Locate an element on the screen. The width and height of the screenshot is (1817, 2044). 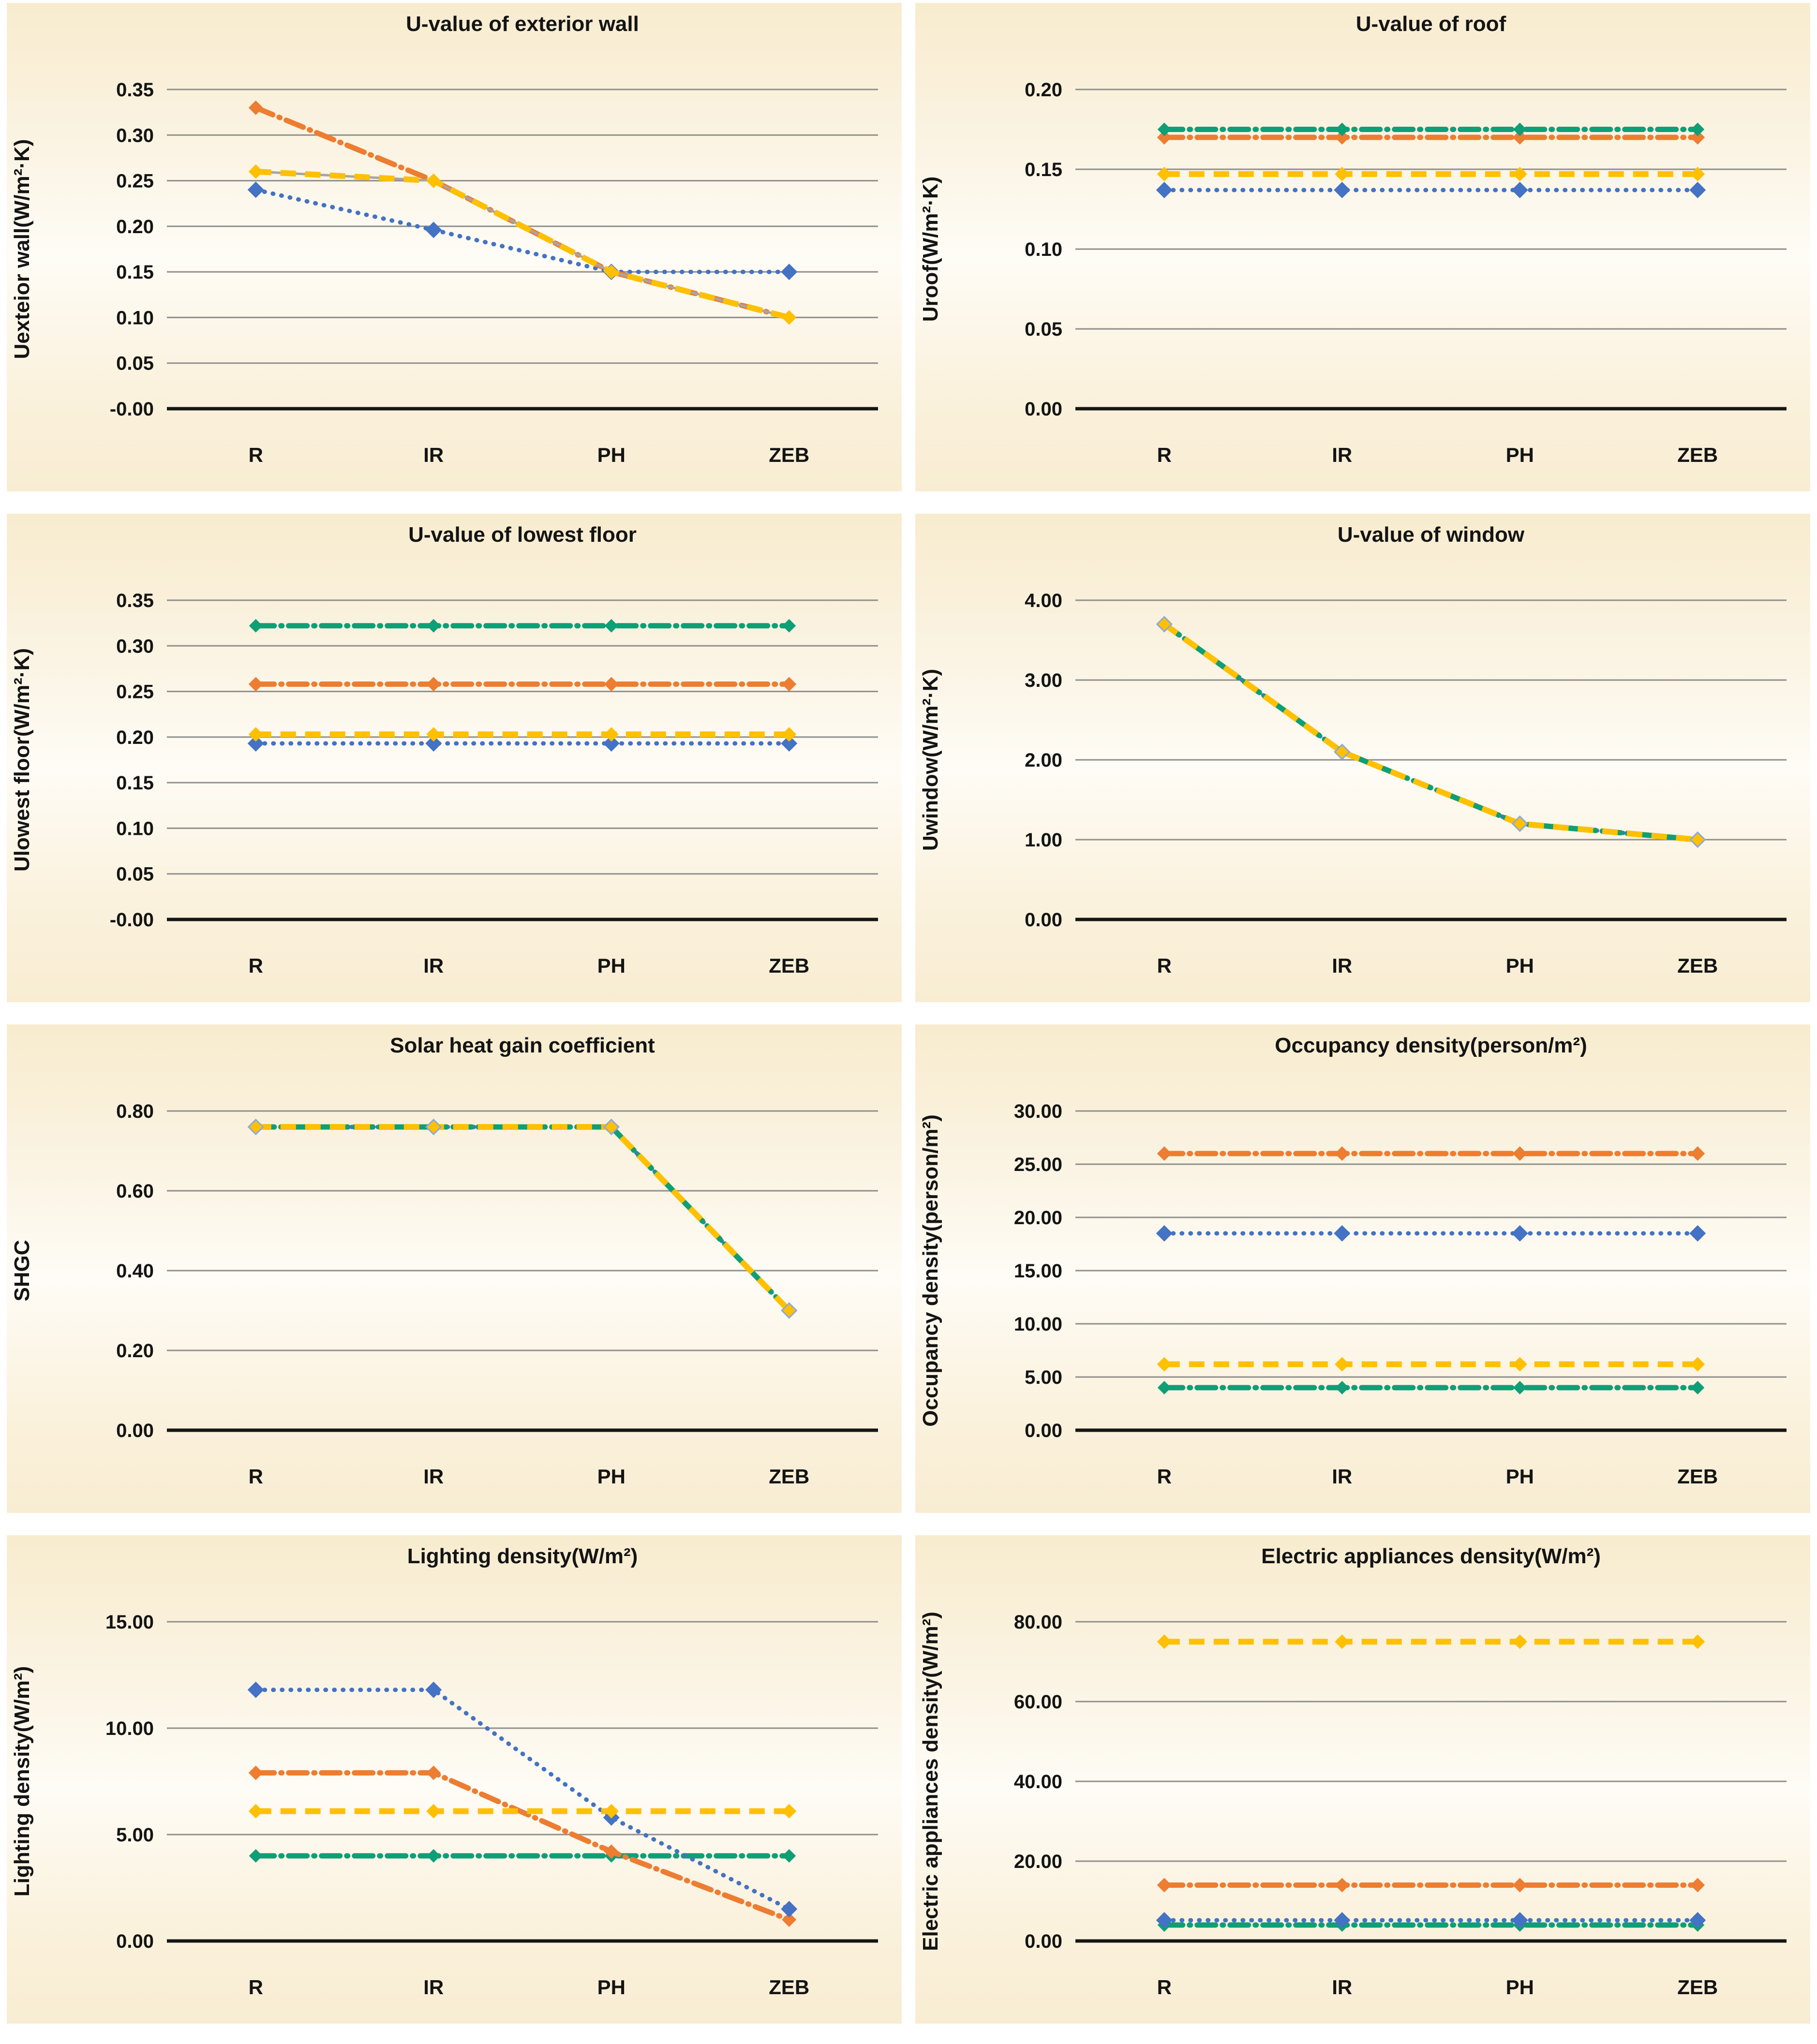
y-tick-label: 25.00 is located at coordinates (1038, 1164).